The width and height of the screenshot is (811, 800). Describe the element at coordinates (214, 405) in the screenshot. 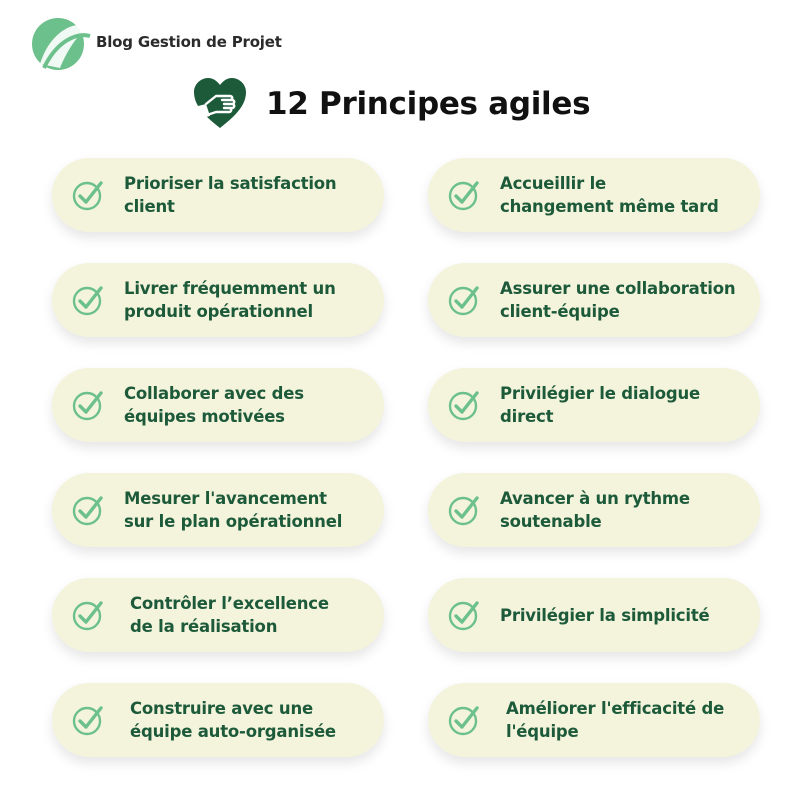

I see `principle-text: Collaborer avec des équipes motivées` at that location.